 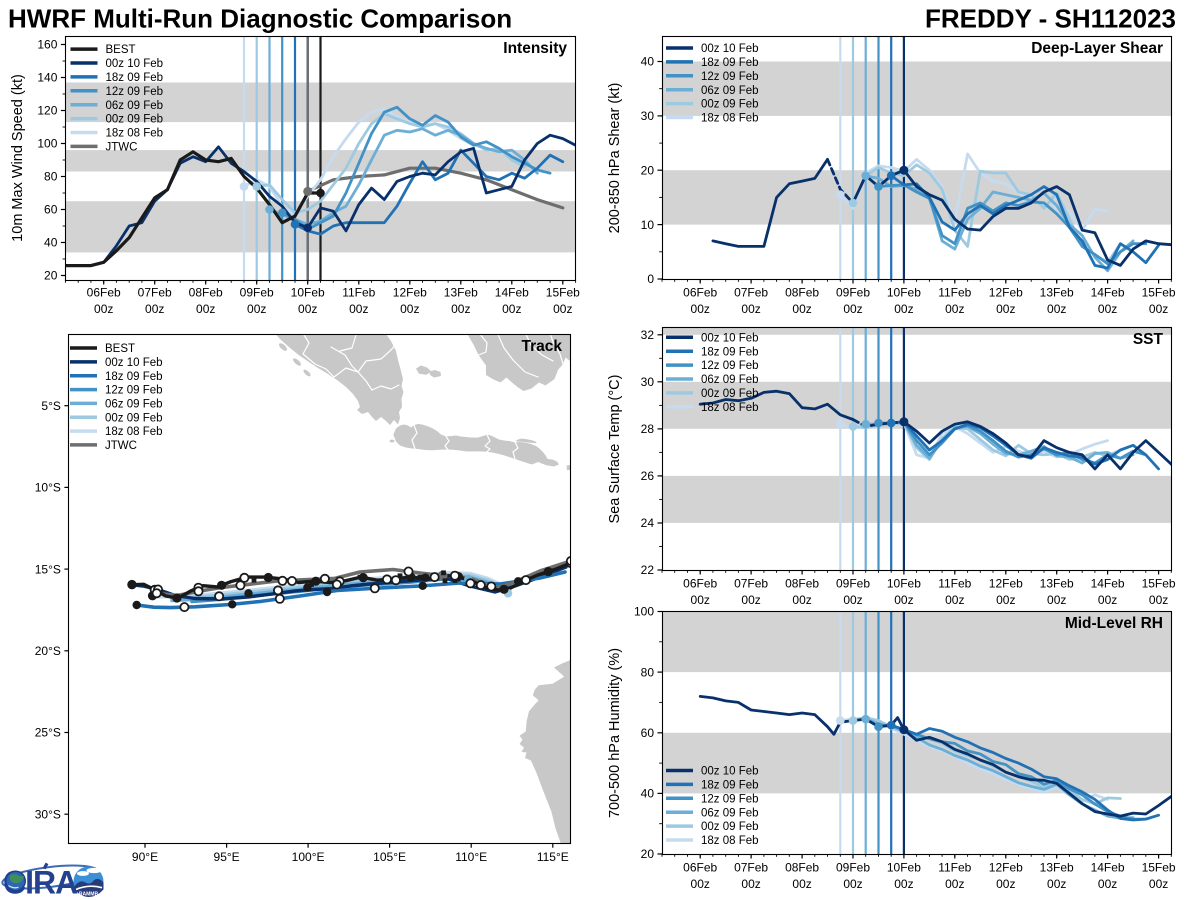 What do you see at coordinates (700, 293) in the screenshot?
I see `svg-text: 06Feb` at bounding box center [700, 293].